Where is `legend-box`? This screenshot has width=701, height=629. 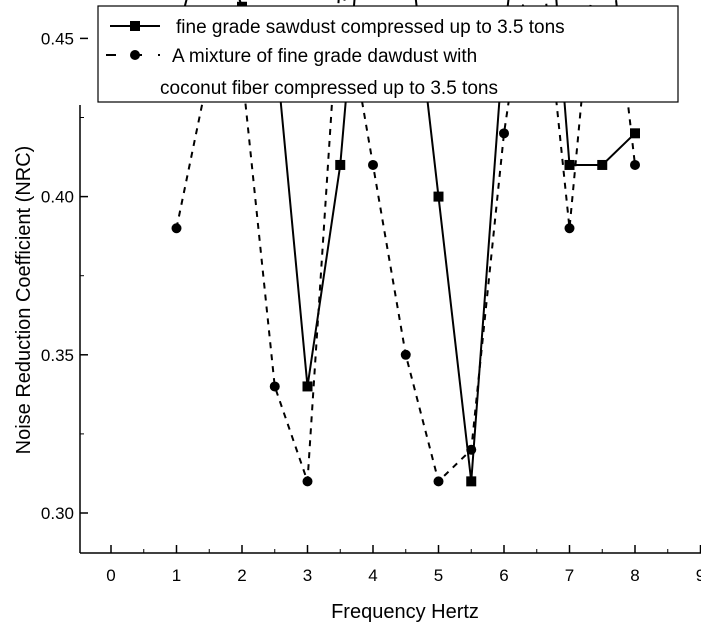 legend-box is located at coordinates (388, 54).